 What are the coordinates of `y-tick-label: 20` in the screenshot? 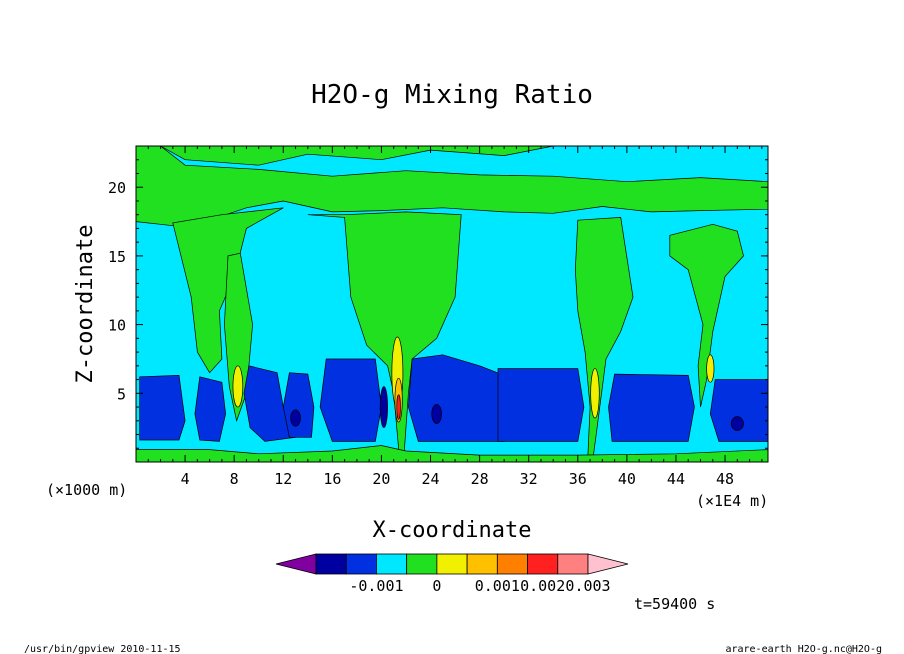 It's located at (117, 188).